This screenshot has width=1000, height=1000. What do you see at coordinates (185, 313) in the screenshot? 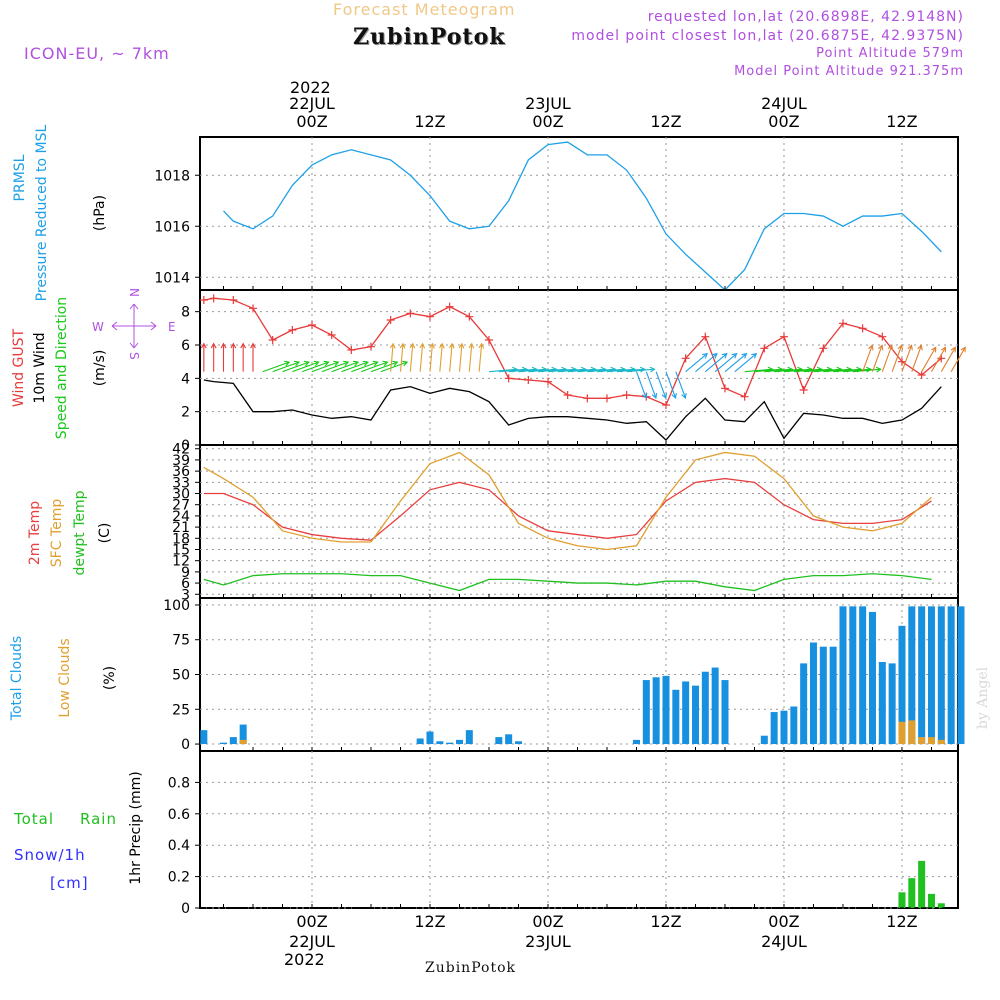
I see `y-tick-label: 8` at bounding box center [185, 313].